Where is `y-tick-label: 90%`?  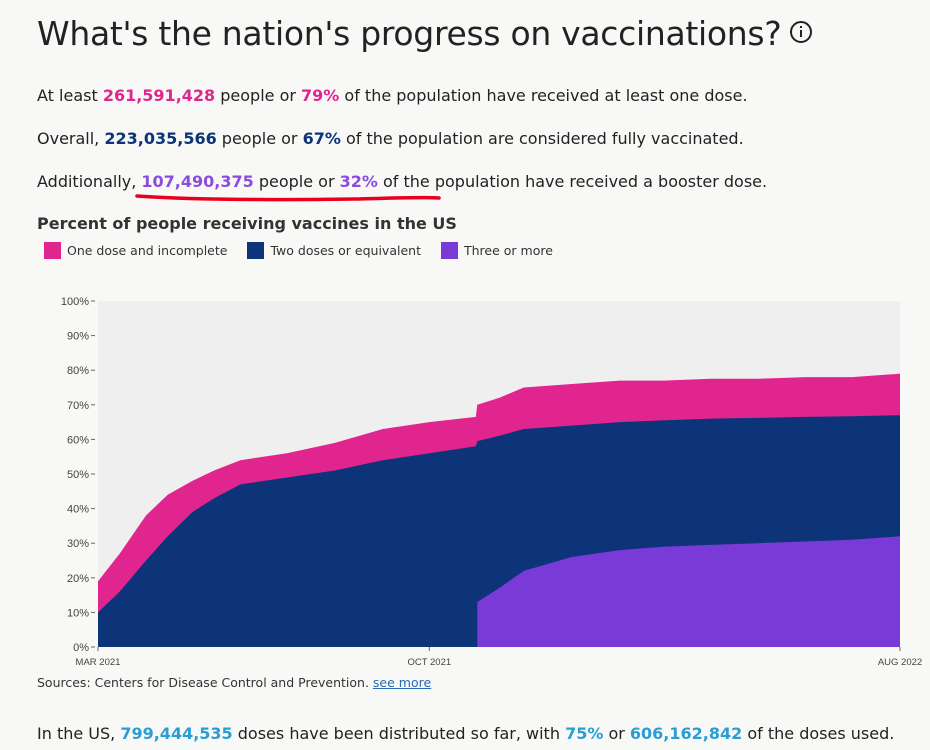 y-tick-label: 90% is located at coordinates (78, 337).